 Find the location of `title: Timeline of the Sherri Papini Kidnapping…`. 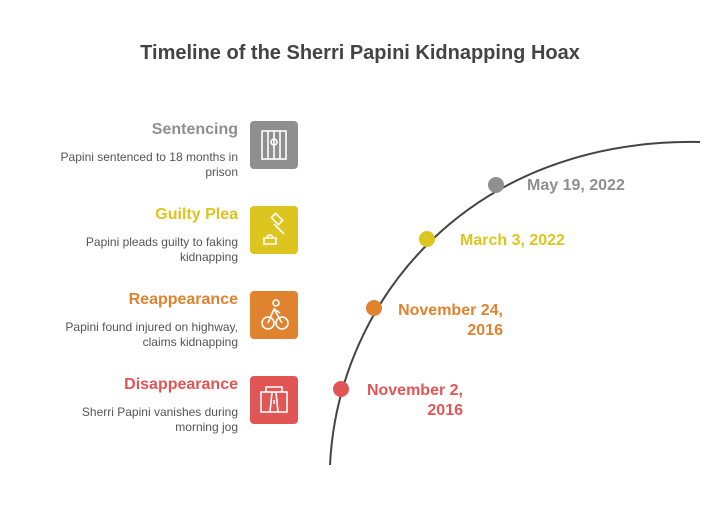

title: Timeline of the Sherri Papini Kidnapping… is located at coordinates (360, 53).